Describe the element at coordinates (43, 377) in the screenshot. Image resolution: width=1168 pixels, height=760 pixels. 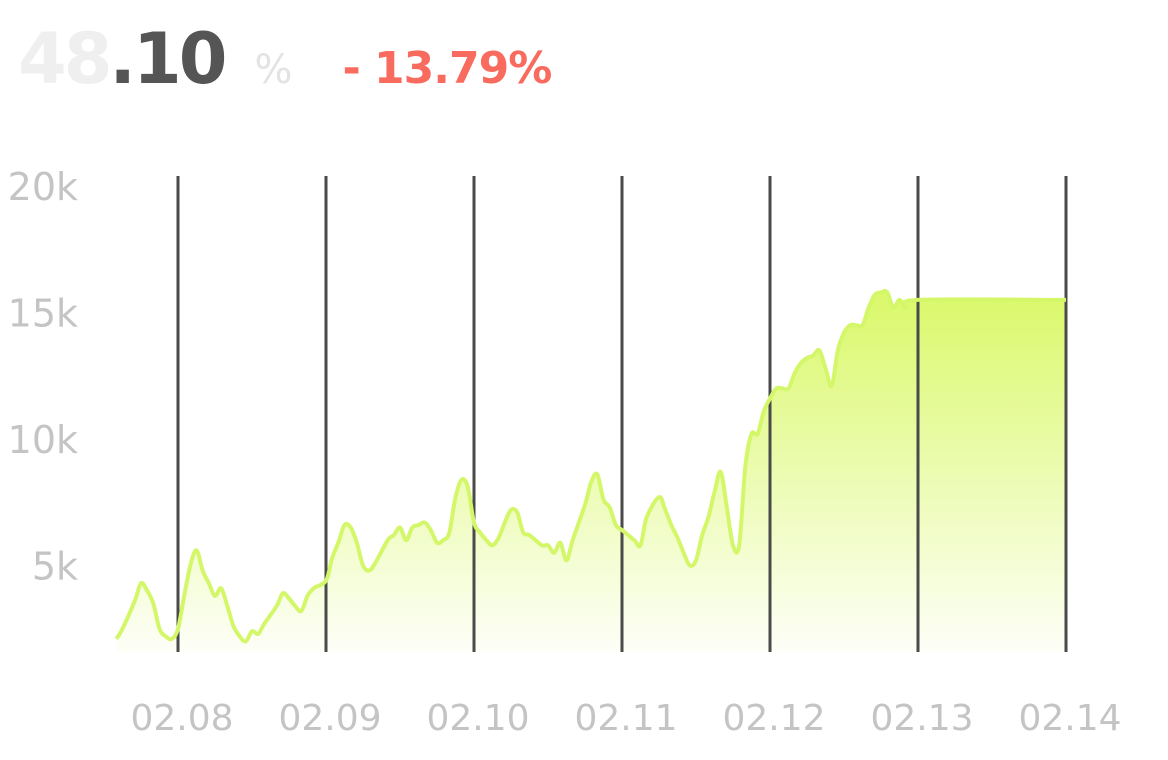
I see `y-axis-ticks: 20k 15k 10k 5k` at that location.